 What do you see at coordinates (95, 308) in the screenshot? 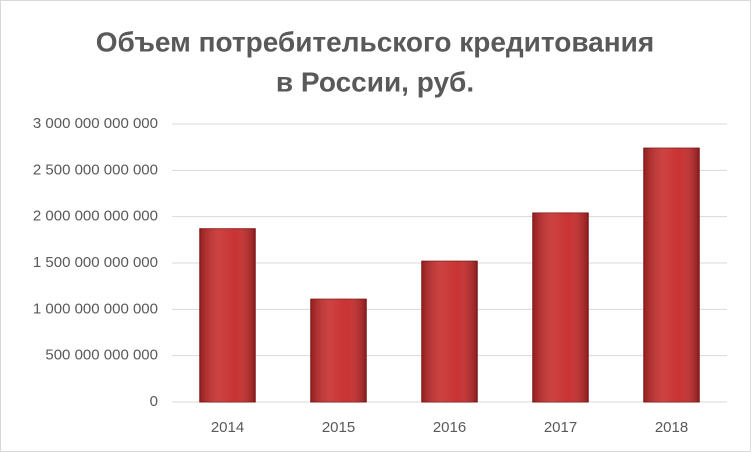
I see `y-tick-label: 1 000 000 000 000` at bounding box center [95, 308].